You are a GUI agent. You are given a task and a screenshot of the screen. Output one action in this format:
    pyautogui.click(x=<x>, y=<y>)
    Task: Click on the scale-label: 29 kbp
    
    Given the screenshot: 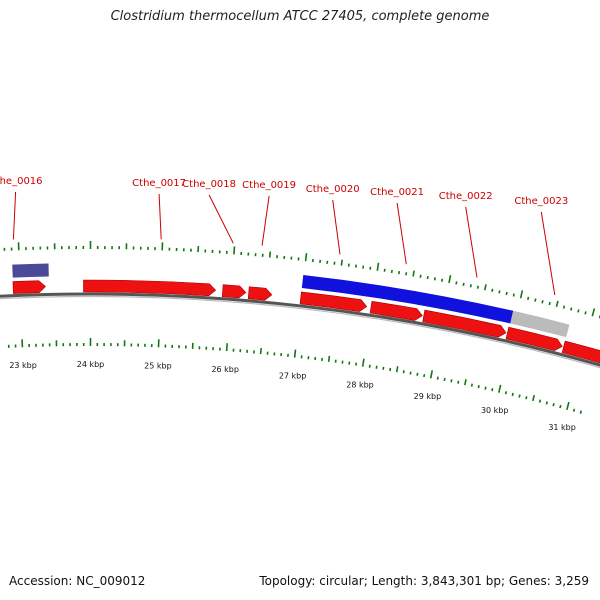 What is the action you would take?
    pyautogui.click(x=428, y=396)
    